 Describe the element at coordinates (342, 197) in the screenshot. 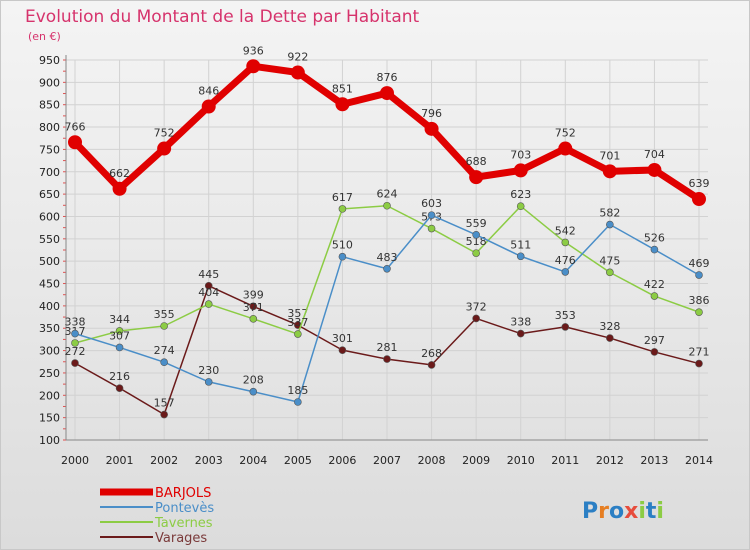

I see `data-label: 617` at that location.